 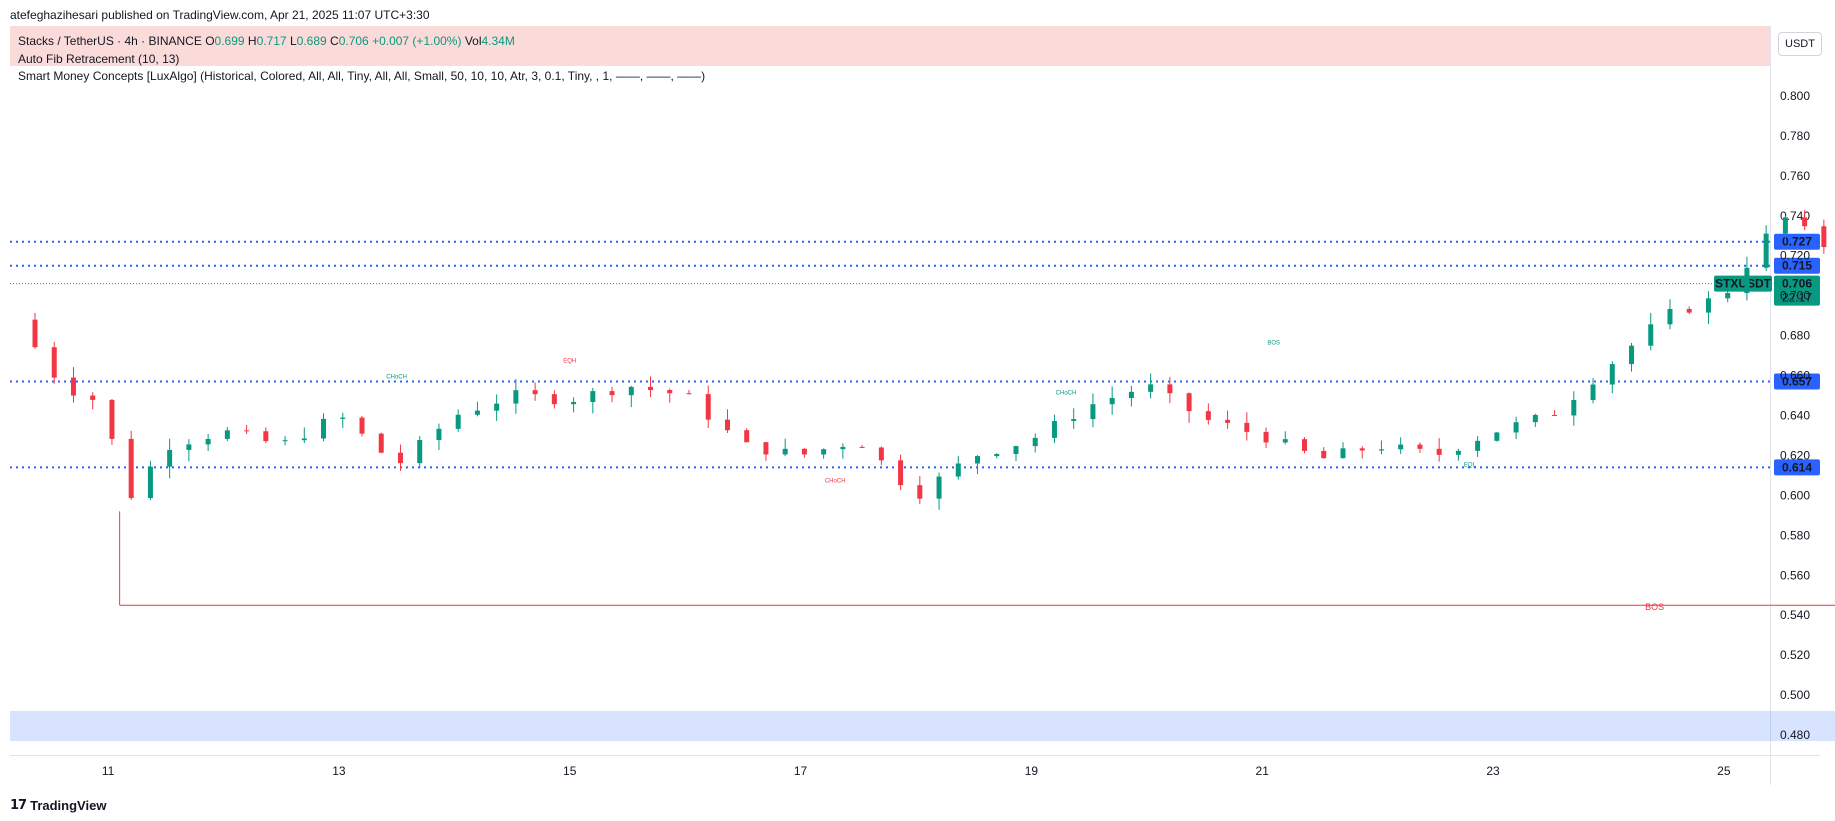 What do you see at coordinates (293, 41) in the screenshot?
I see `low-label: L` at bounding box center [293, 41].